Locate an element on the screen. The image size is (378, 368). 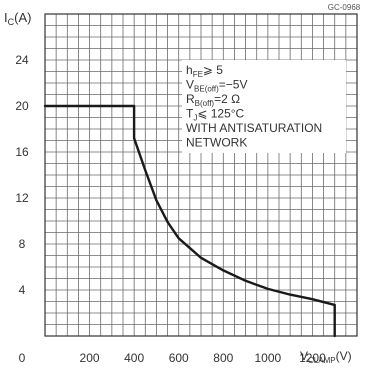
x-tick-label: 600 is located at coordinates (179, 358).